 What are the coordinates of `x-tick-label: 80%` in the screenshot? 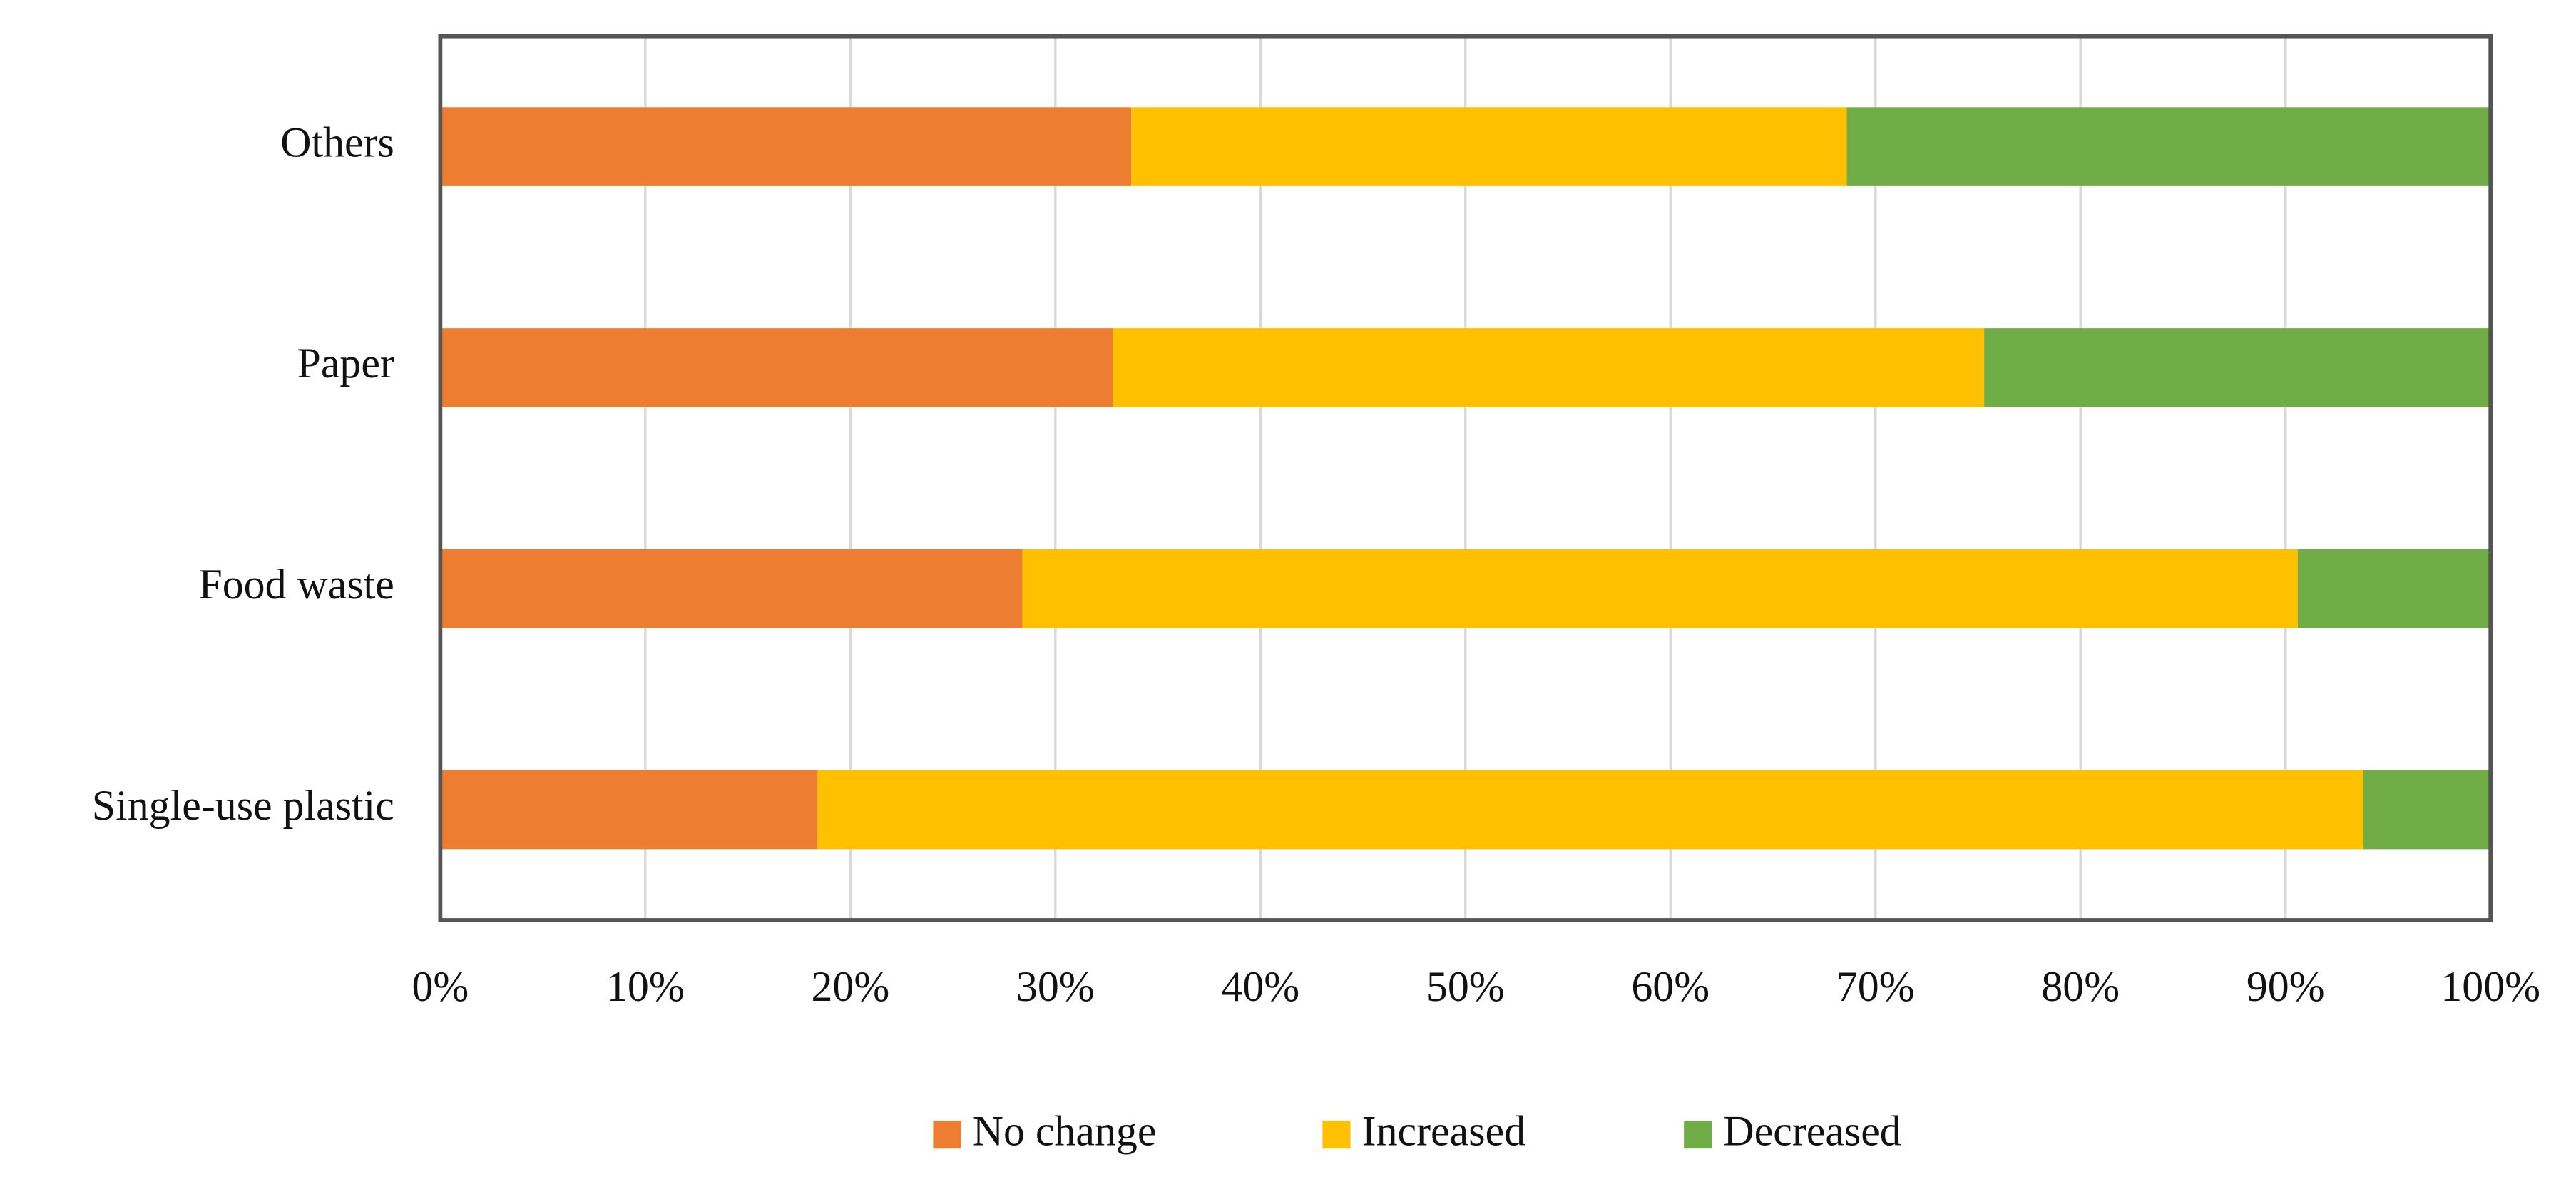 It's located at (2080, 986).